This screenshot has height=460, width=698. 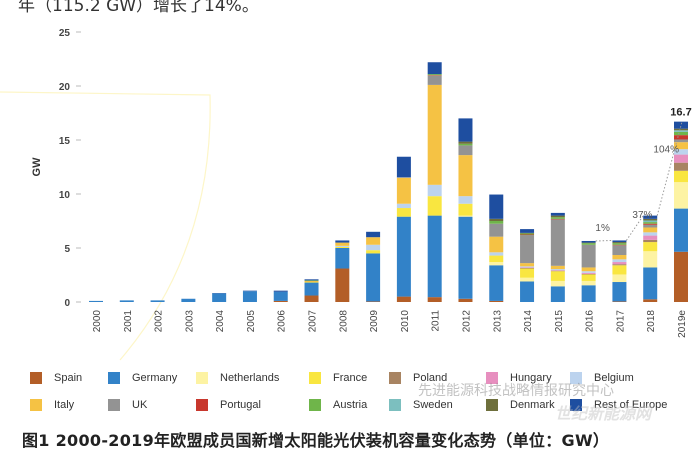 I want to click on growth-percent-label: 104%, so click(x=666, y=150).